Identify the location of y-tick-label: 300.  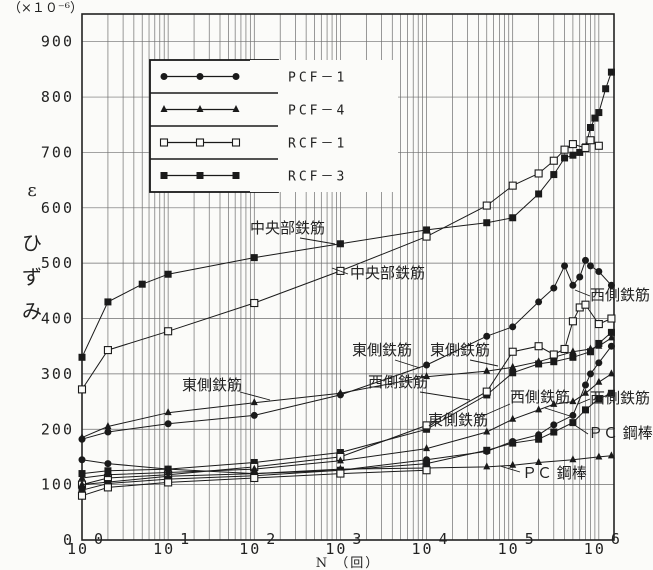
(57, 374).